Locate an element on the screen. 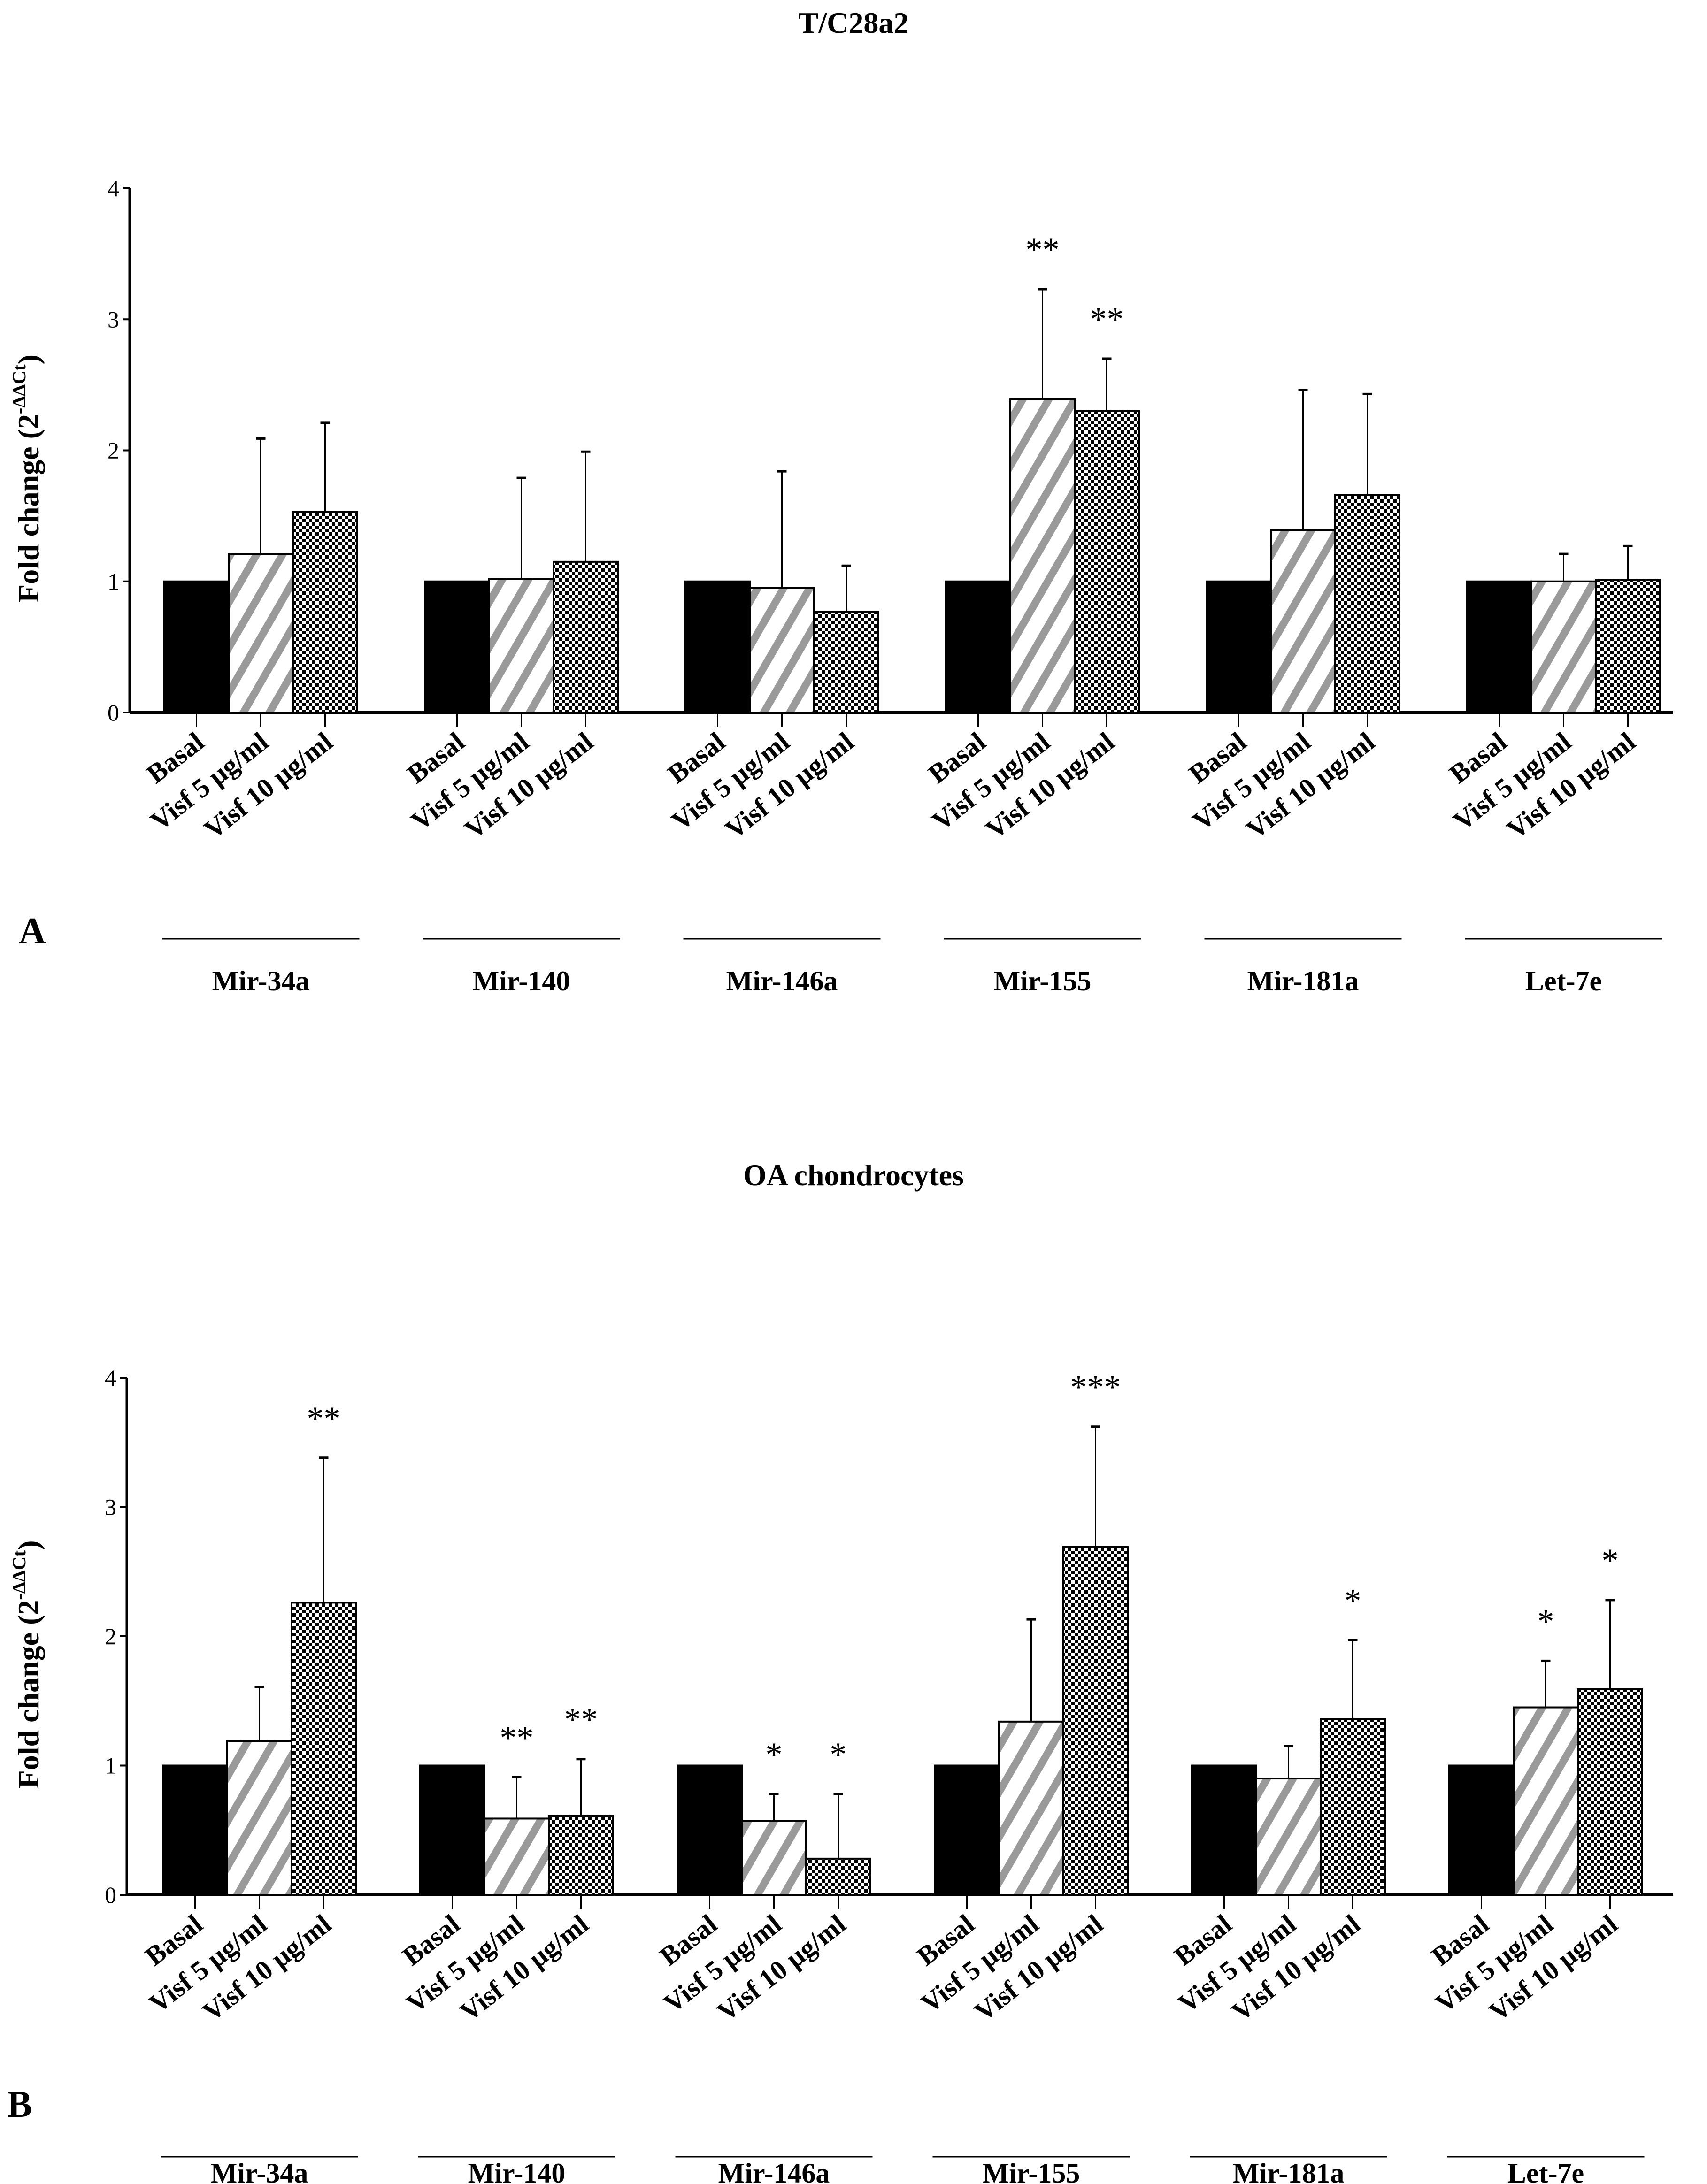  panel-letter: A is located at coordinates (32, 931).